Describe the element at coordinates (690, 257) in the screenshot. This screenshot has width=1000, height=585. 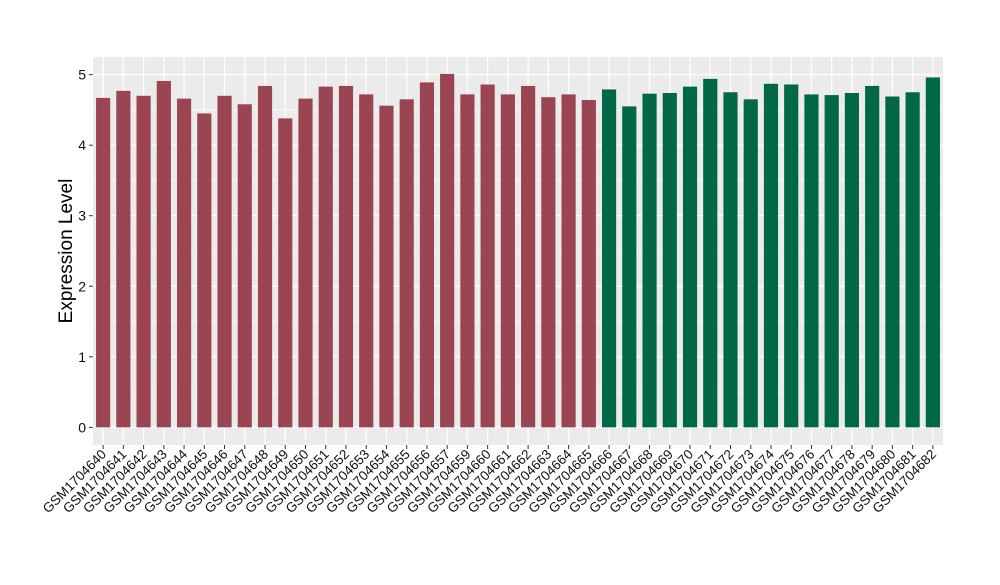
I see `bar-GSM1704670` at that location.